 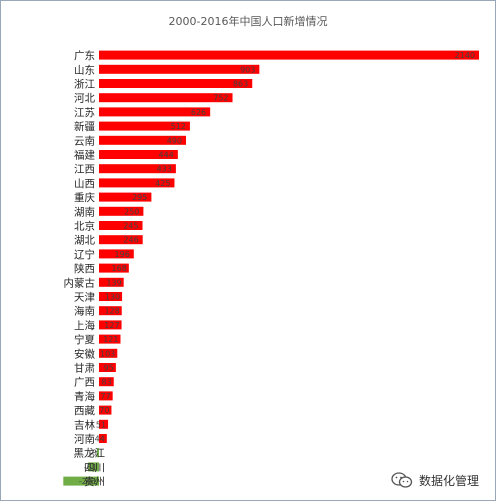 I want to click on category-label: 四川, so click(x=94, y=468).